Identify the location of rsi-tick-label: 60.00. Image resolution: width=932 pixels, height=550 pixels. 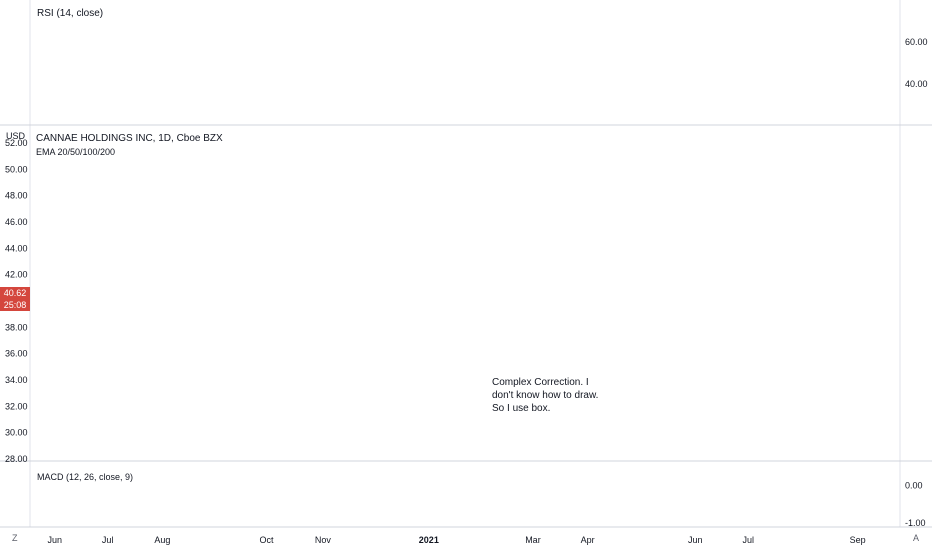
(916, 42).